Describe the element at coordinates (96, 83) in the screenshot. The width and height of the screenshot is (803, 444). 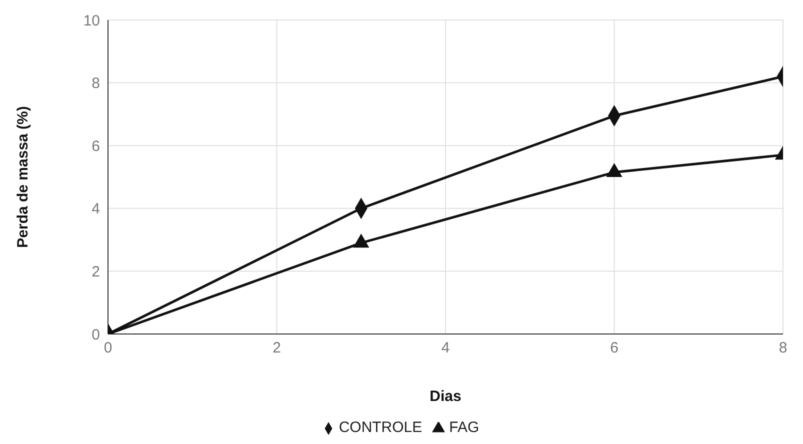
I see `y-tick-label: 8` at that location.